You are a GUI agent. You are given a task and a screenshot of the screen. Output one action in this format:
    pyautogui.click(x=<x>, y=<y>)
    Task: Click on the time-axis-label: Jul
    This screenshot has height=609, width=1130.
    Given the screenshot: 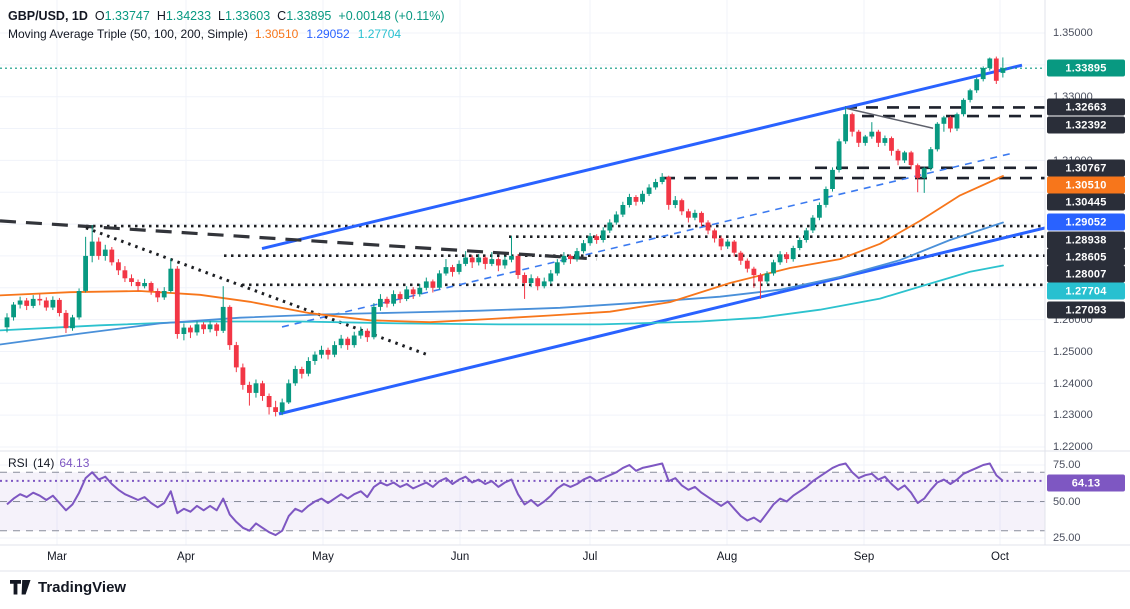 What is the action you would take?
    pyautogui.click(x=590, y=557)
    